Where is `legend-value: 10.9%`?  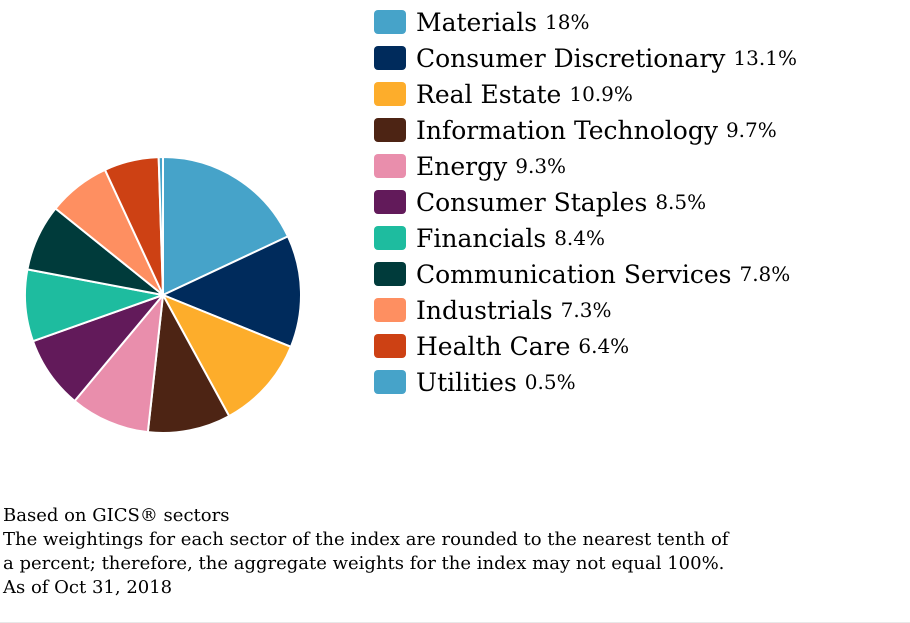 legend-value: 10.9% is located at coordinates (601, 94).